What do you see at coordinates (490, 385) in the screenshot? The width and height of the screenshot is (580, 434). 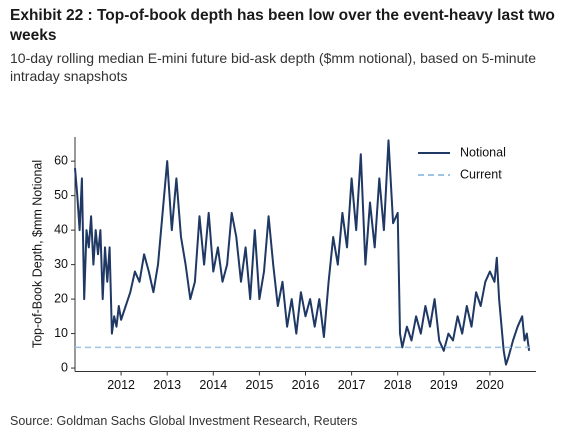 I see `x-tick-label: 2020` at bounding box center [490, 385].